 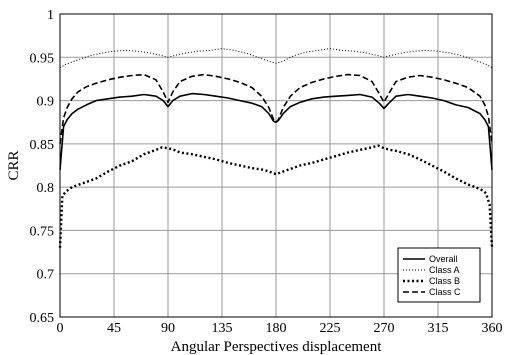 I want to click on x-tick-label: 0, so click(x=60, y=328).